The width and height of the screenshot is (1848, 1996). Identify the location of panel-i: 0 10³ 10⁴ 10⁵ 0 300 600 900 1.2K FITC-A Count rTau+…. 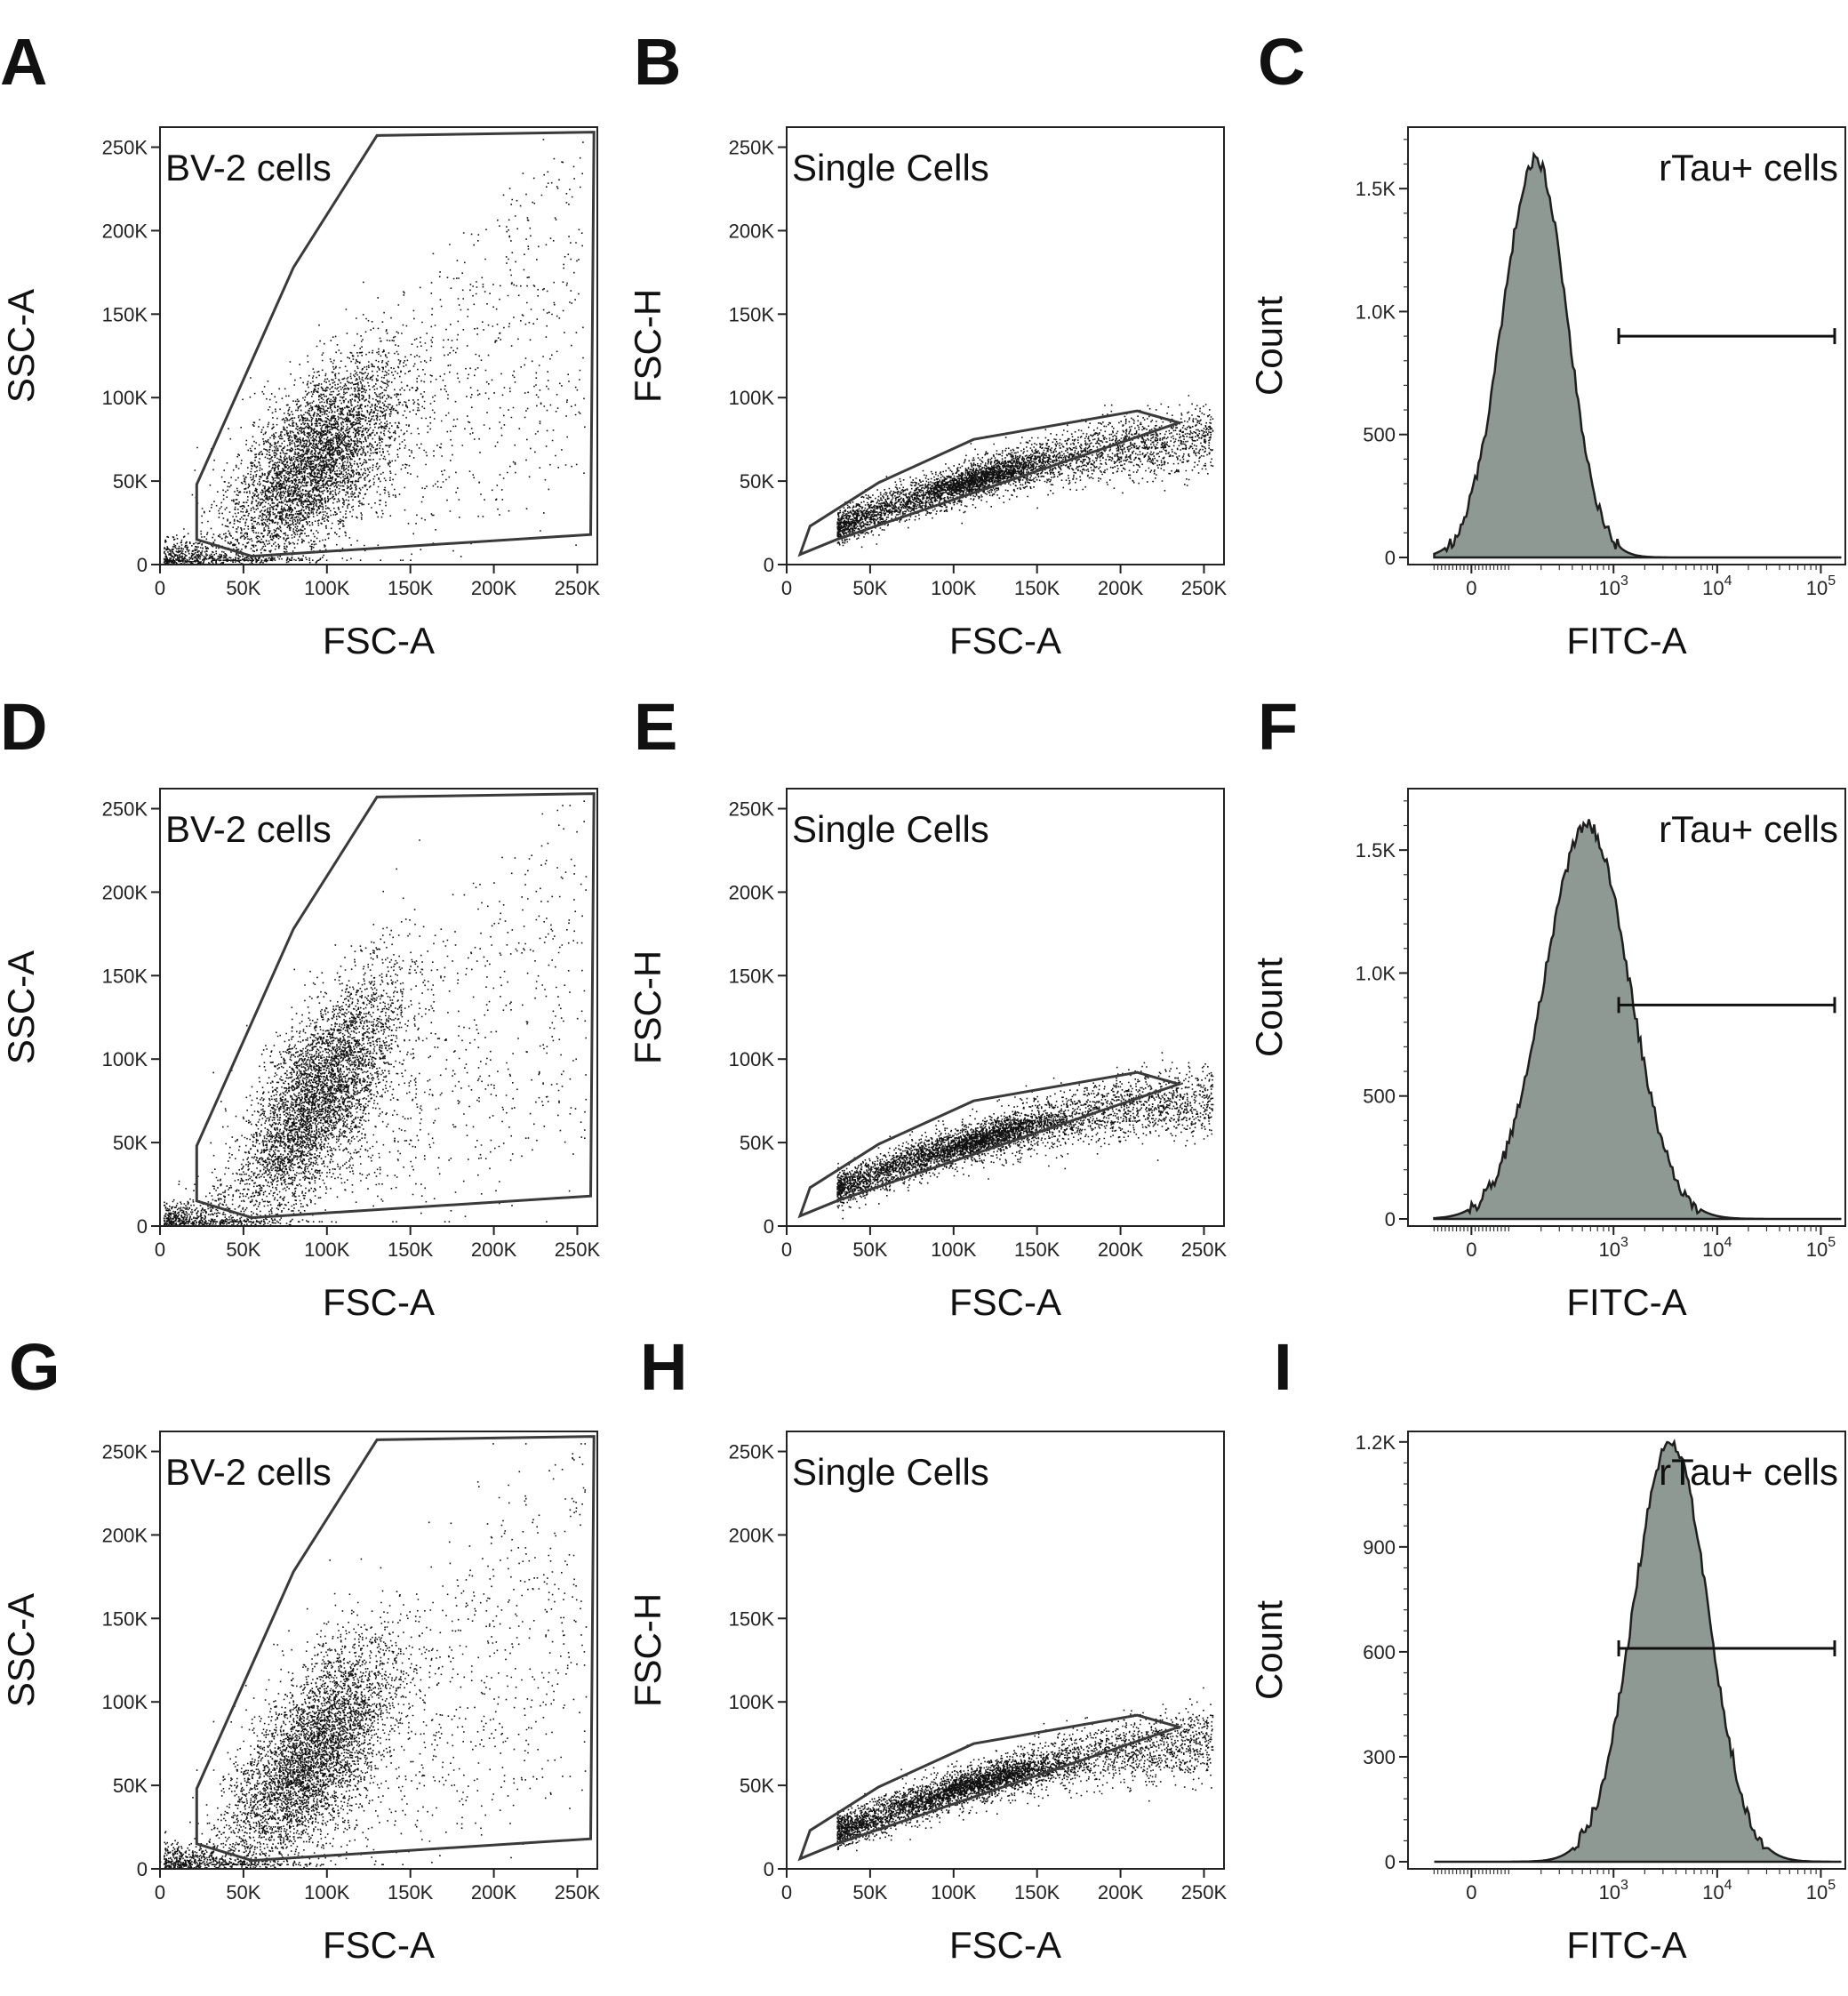
(1547, 1648).